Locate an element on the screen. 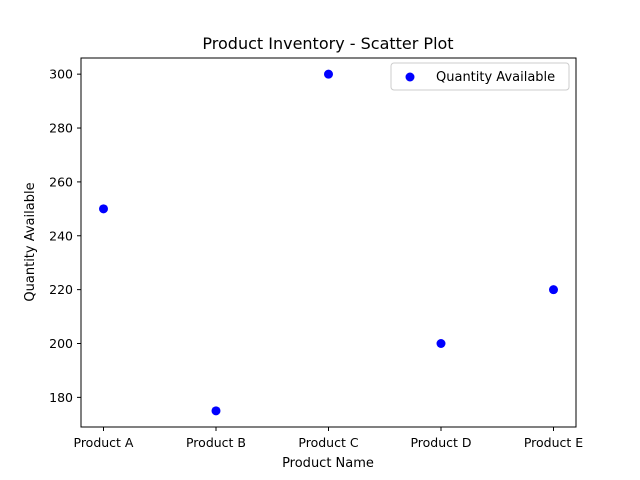 The height and width of the screenshot is (480, 640). y-tick-label: 280 is located at coordinates (61, 128).